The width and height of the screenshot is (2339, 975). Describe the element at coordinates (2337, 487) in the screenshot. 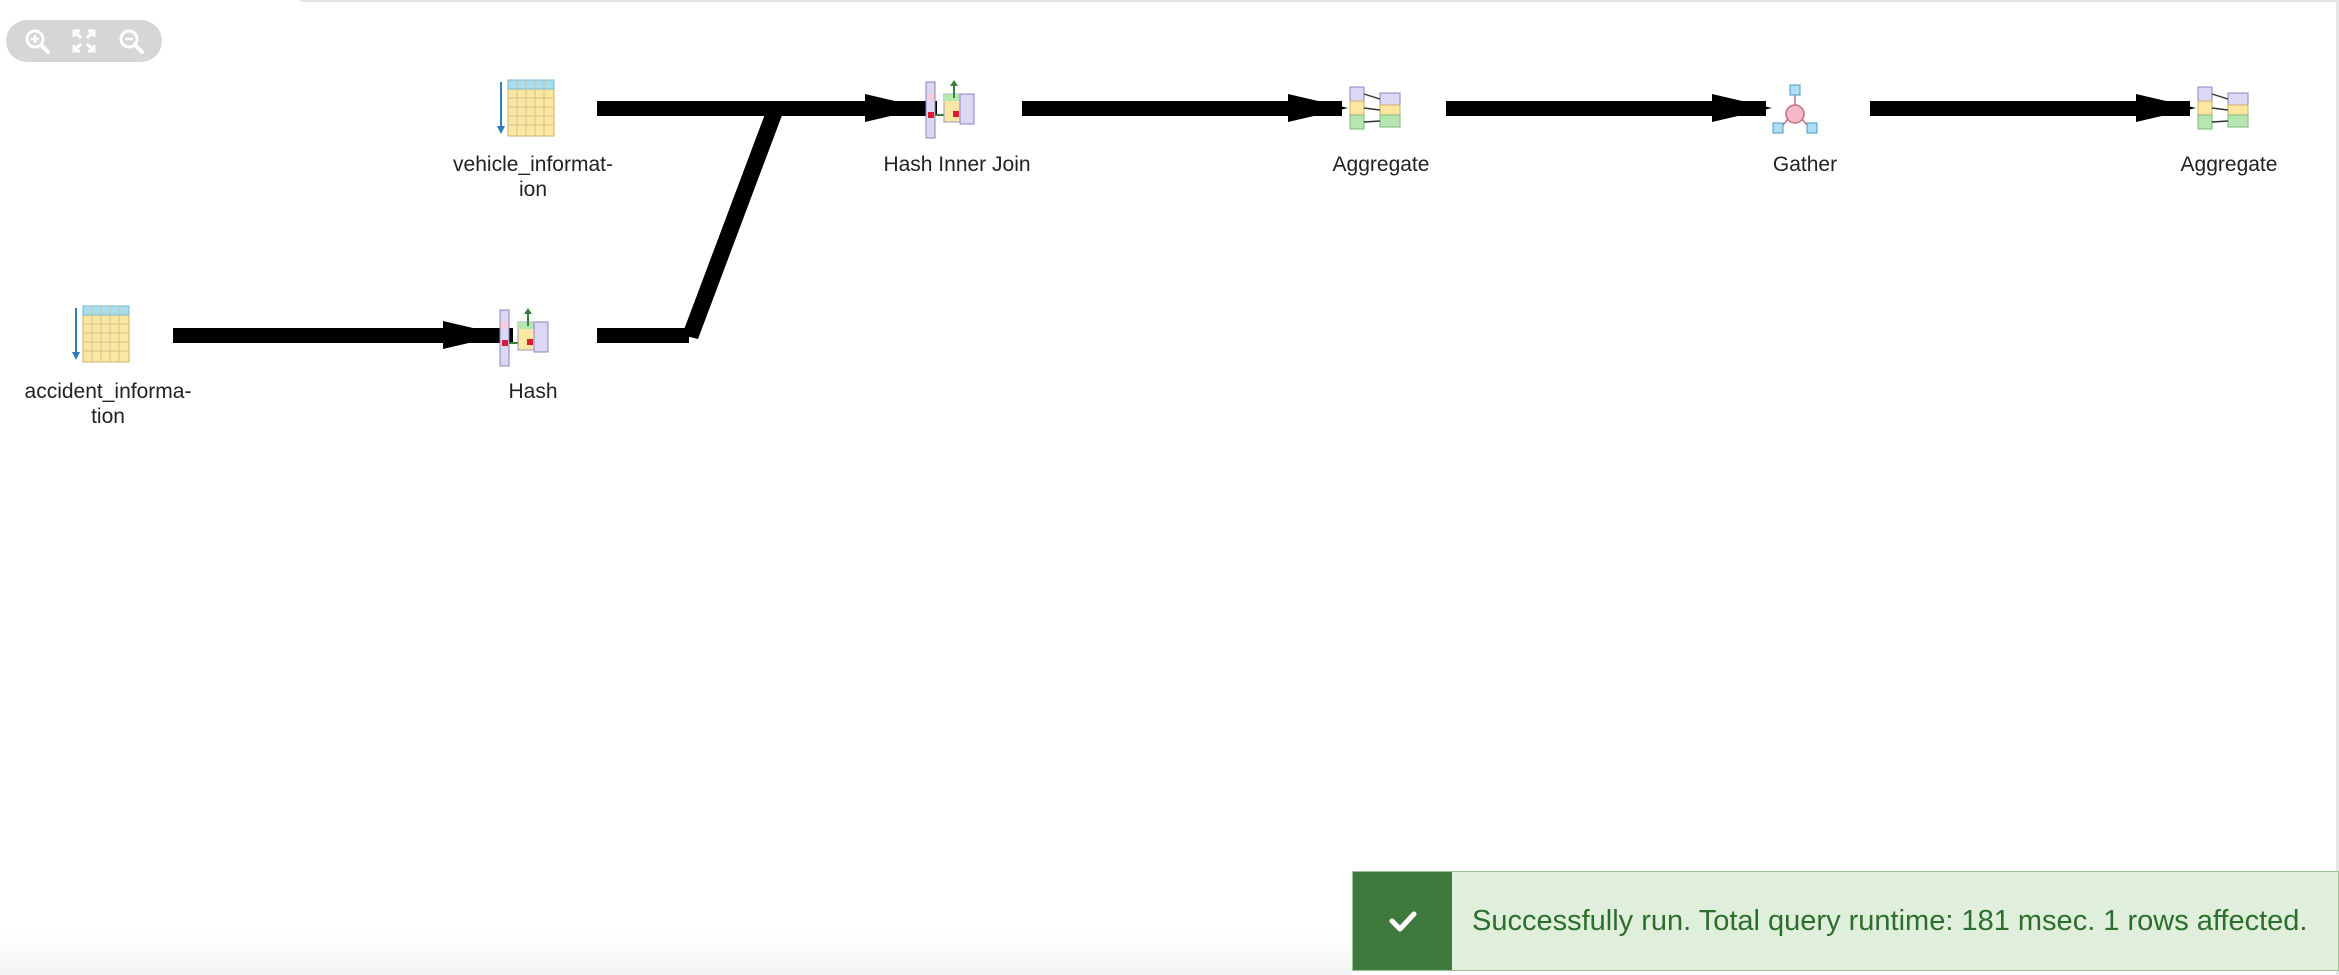

I see `right-scrollbar-edge` at that location.